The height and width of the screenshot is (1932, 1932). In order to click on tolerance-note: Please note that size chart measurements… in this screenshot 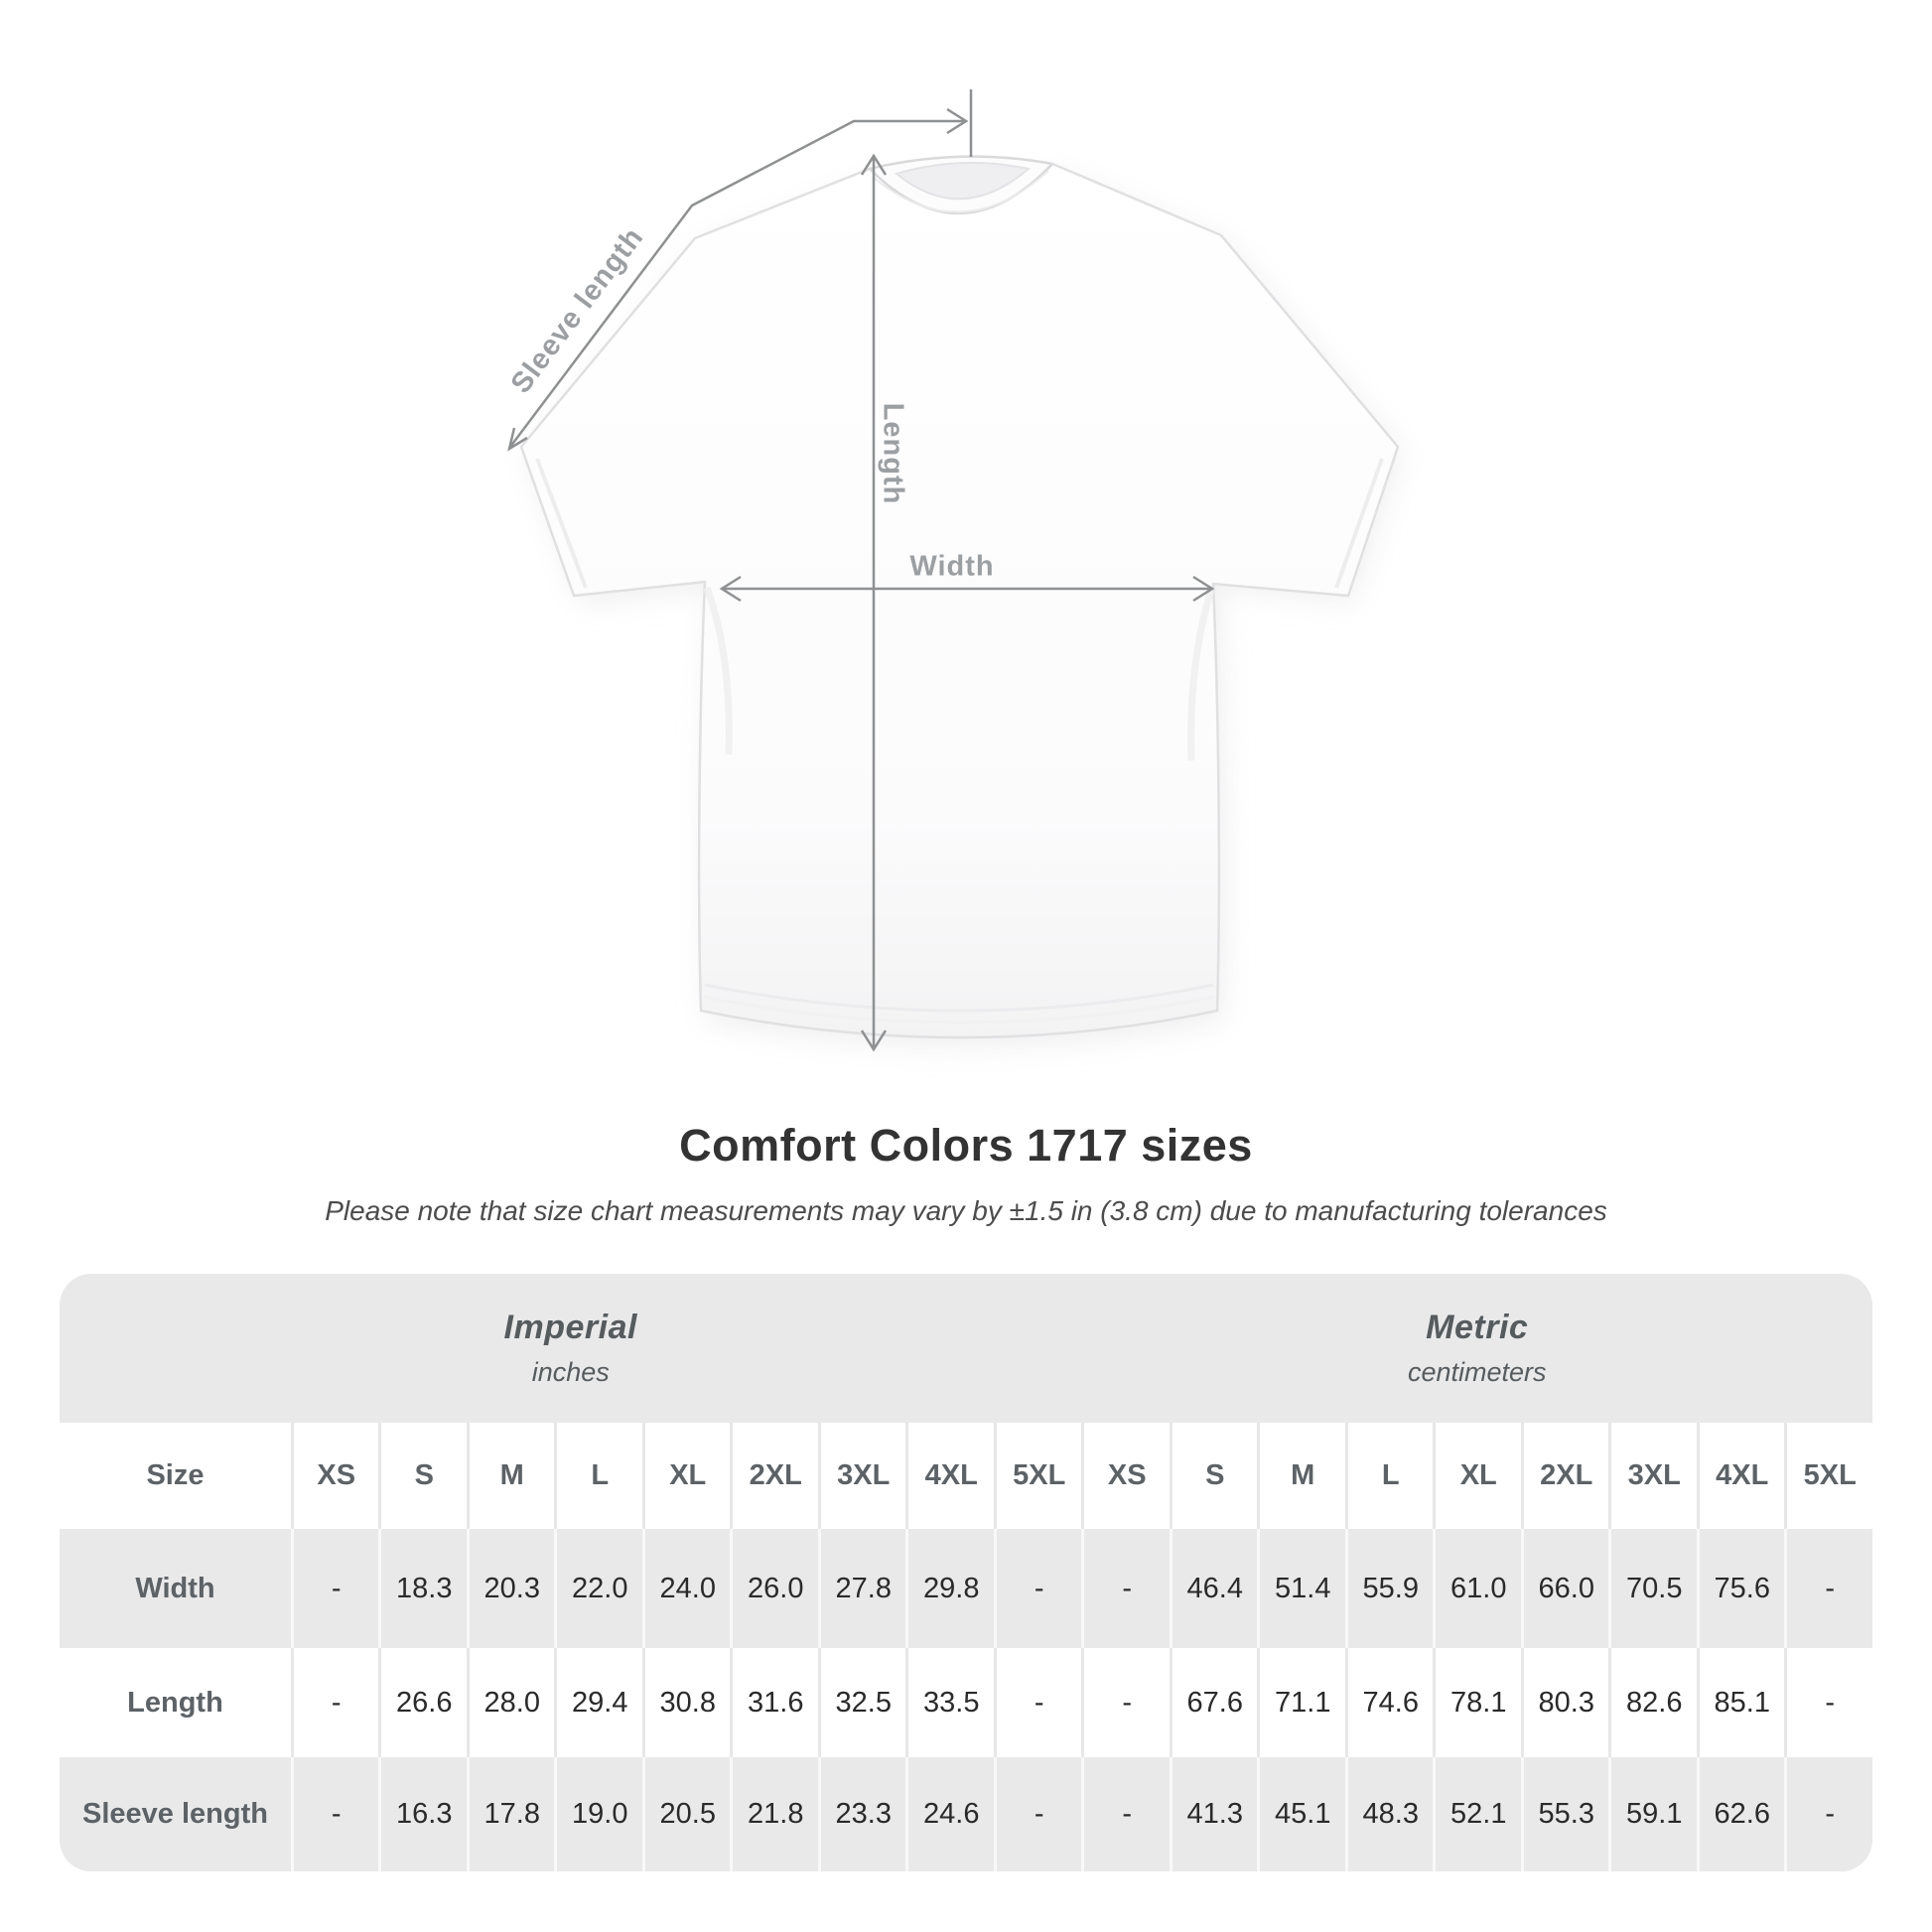, I will do `click(966, 1210)`.